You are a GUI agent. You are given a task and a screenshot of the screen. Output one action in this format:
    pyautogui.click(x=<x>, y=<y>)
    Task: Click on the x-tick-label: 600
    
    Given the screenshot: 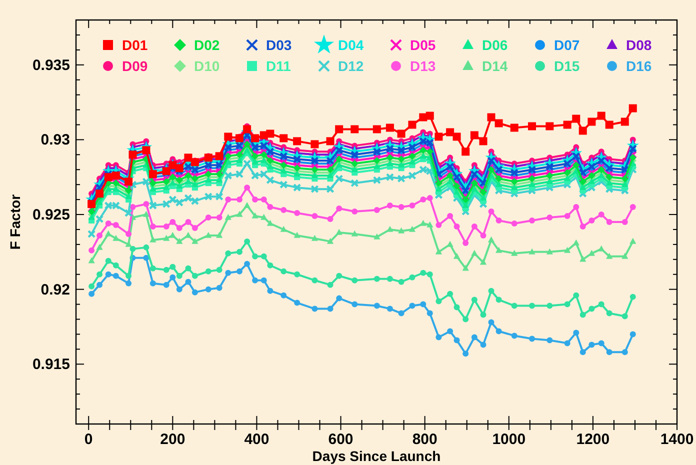 What is the action you would take?
    pyautogui.click(x=341, y=439)
    